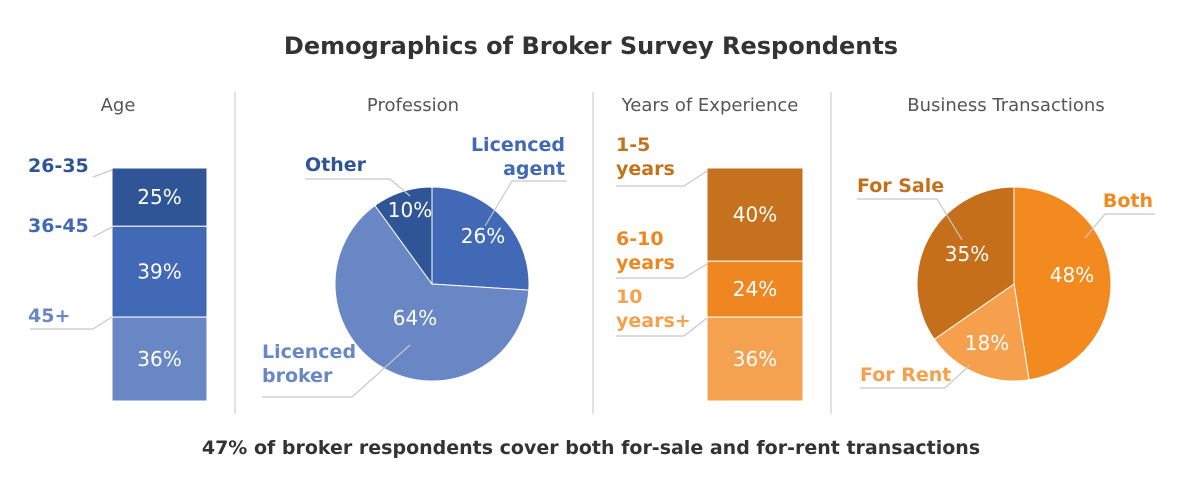 The height and width of the screenshot is (487, 1183). I want to click on data-label: 24%, so click(755, 289).